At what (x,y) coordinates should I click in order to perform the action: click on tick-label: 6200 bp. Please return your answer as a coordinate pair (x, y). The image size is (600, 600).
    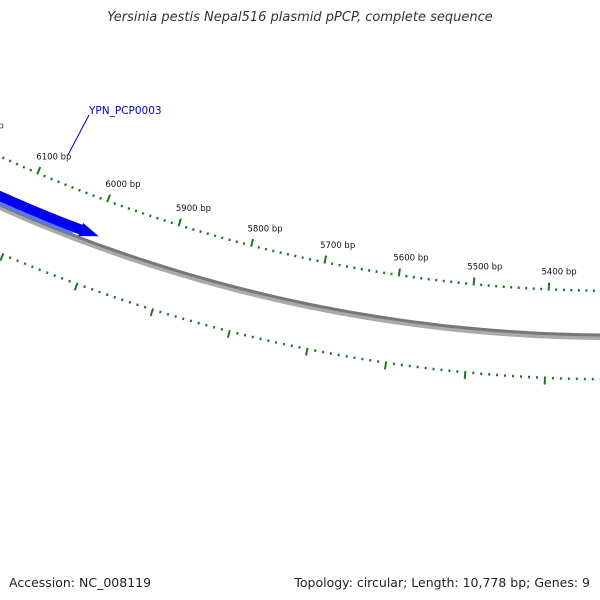
    Looking at the image, I should click on (2, 127).